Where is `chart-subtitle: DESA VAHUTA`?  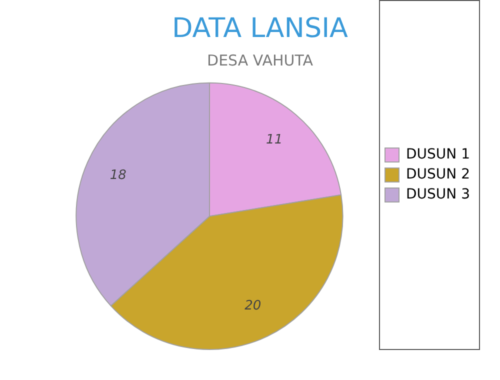
chart-subtitle: DESA VAHUTA is located at coordinates (260, 60).